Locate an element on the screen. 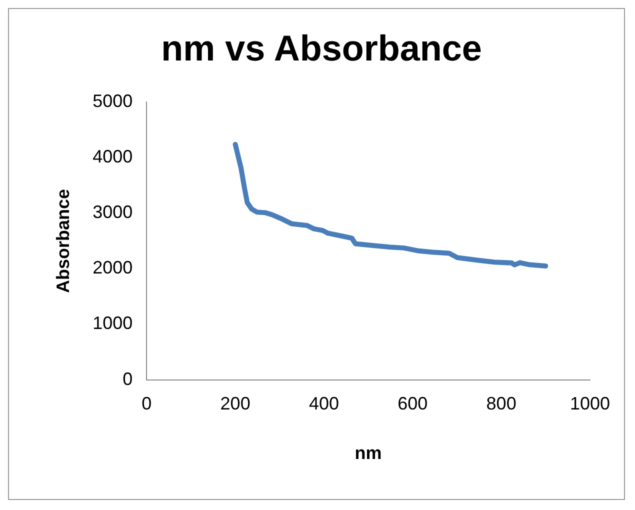  x-tick-label: 600 is located at coordinates (413, 404).